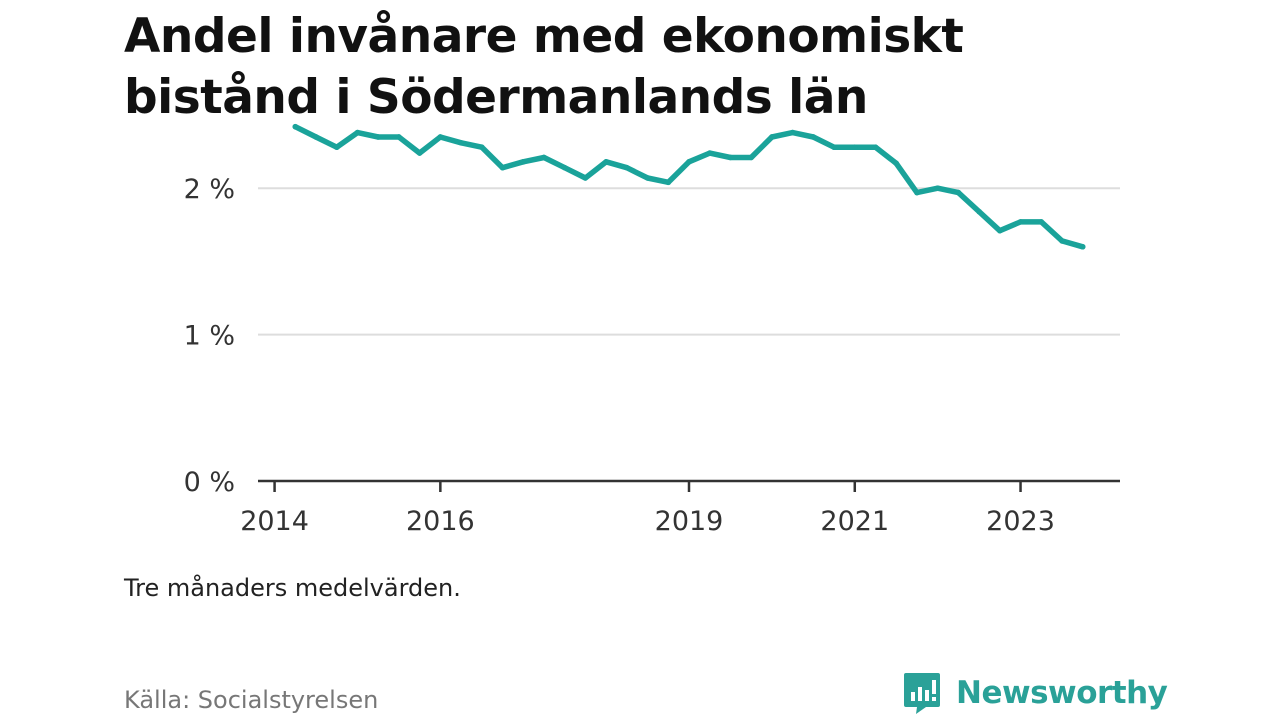  Describe the element at coordinates (440, 521) in the screenshot. I see `x-tick-label: 2016` at that location.